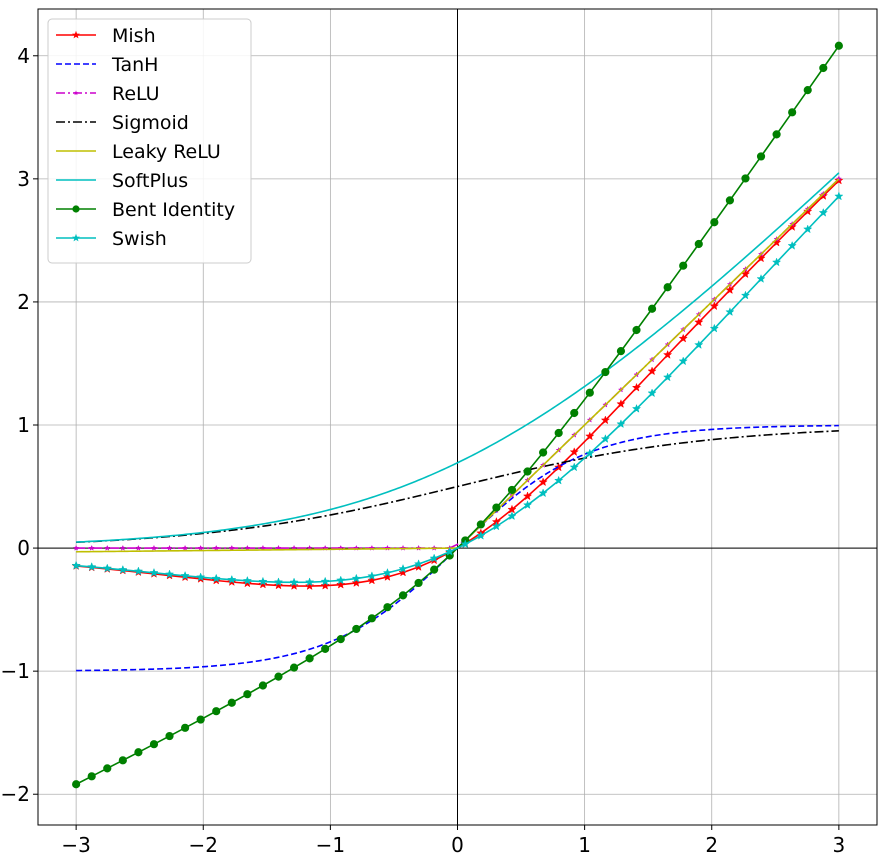  What do you see at coordinates (166, 152) in the screenshot?
I see `legend-label: Leaky ReLU` at bounding box center [166, 152].